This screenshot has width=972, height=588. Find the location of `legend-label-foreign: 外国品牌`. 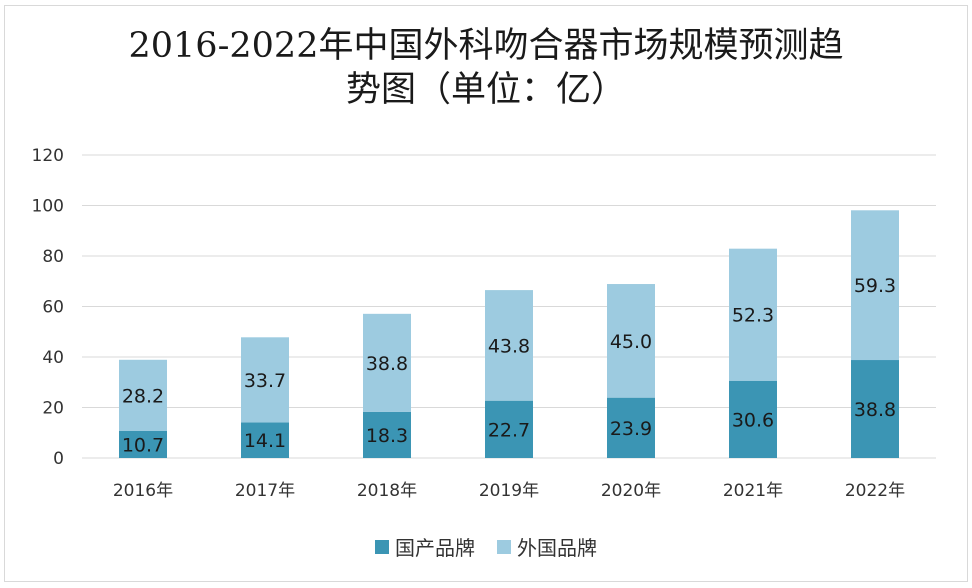

legend-label-foreign: 外国品牌 is located at coordinates (557, 548).